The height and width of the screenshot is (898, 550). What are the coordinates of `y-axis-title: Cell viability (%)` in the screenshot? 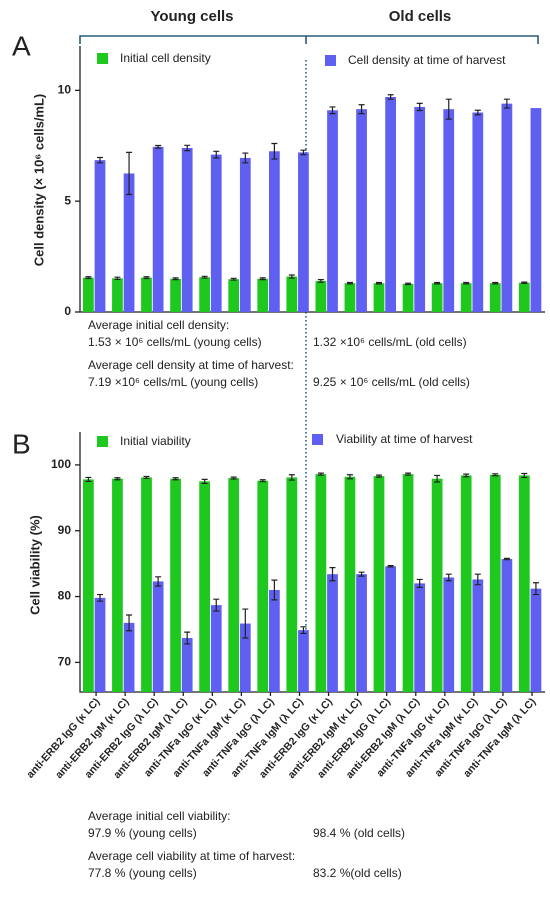 It's located at (34, 565).